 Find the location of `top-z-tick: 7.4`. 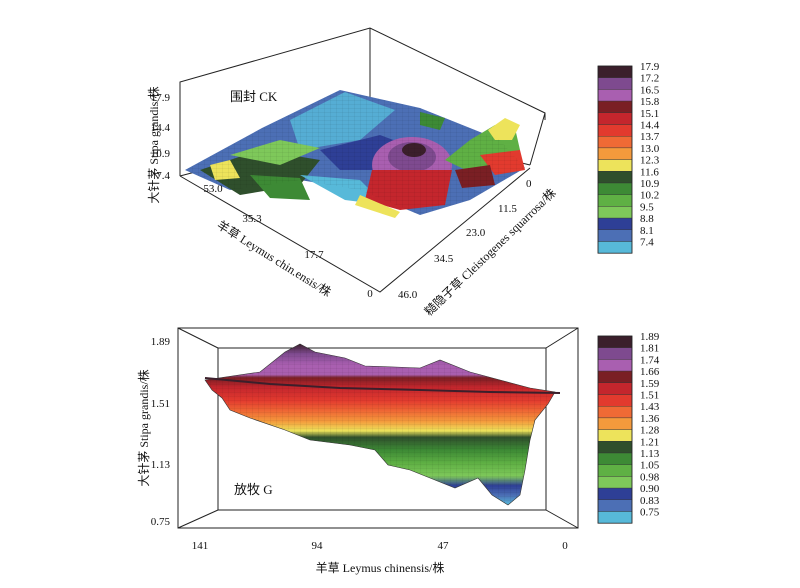

top-z-tick: 7.4 is located at coordinates (163, 176).